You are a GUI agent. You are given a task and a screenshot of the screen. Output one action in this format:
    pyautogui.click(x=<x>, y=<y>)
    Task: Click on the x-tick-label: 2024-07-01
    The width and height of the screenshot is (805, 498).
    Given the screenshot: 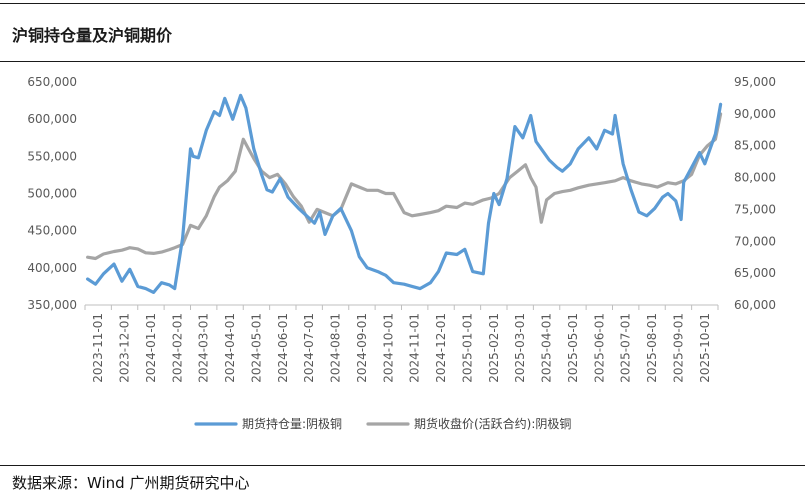 What is the action you would take?
    pyautogui.click(x=309, y=348)
    